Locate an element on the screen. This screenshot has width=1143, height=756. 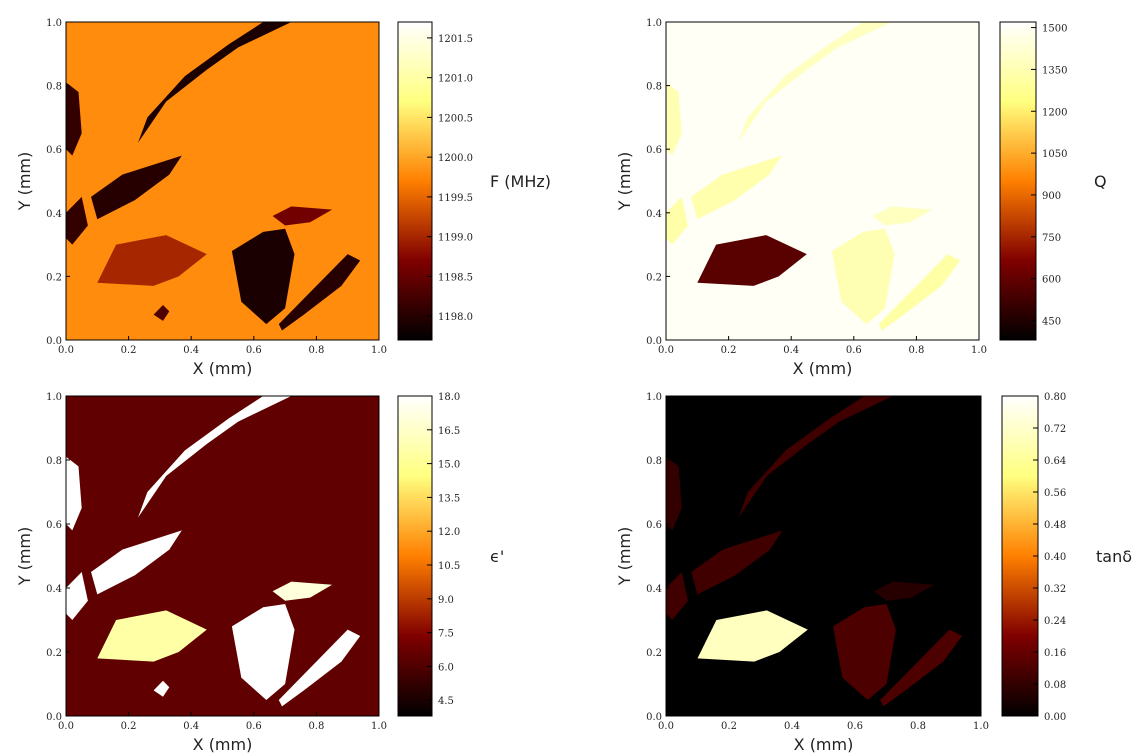
colorbar-tick-label: 1200.5 is located at coordinates (455, 118).